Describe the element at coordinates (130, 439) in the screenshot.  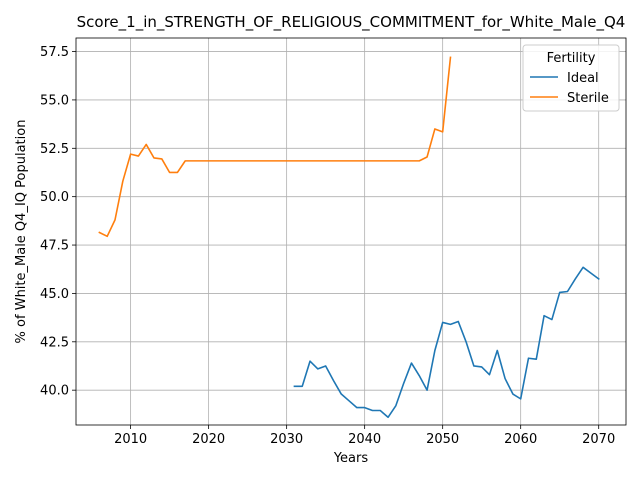
I see `x-tick-label: 2010` at that location.